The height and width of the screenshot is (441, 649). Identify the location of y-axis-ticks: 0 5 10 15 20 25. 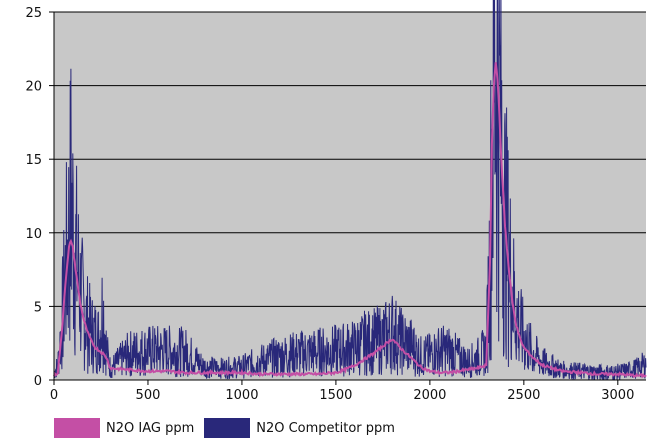
(39, 197).